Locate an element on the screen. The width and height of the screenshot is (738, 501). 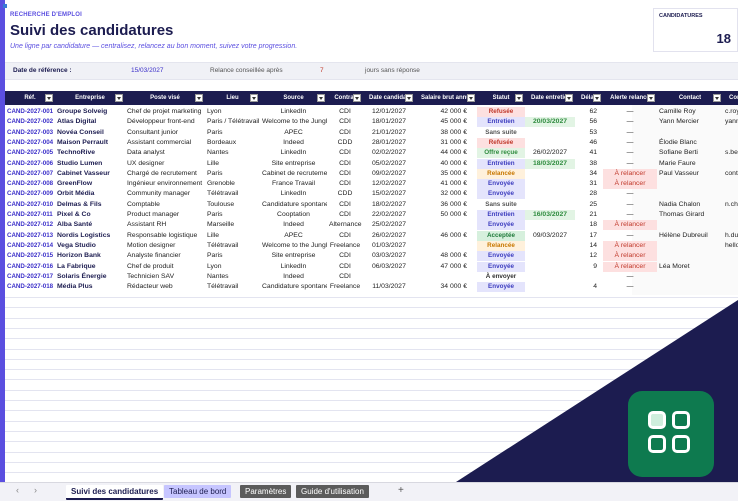
cell-application-date: 09/02/2027 is located at coordinates (389, 173).